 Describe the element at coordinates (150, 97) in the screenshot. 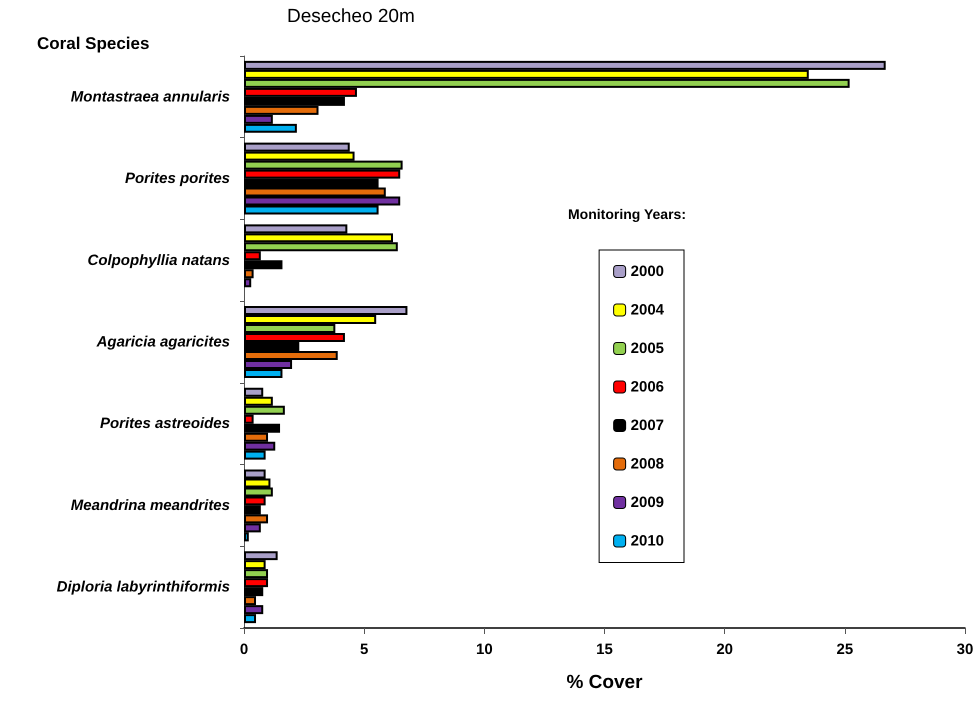

I see `y-tick-label: Montastraea annularis` at that location.